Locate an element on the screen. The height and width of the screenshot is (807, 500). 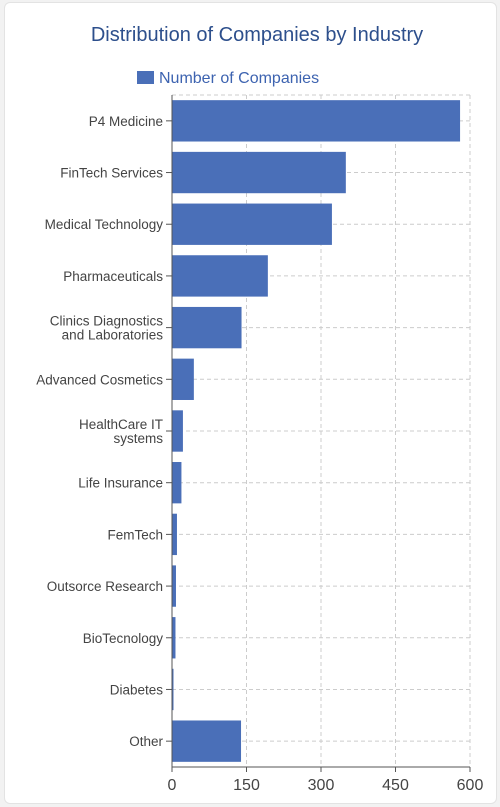
y-tick-label: Other is located at coordinates (146, 741).